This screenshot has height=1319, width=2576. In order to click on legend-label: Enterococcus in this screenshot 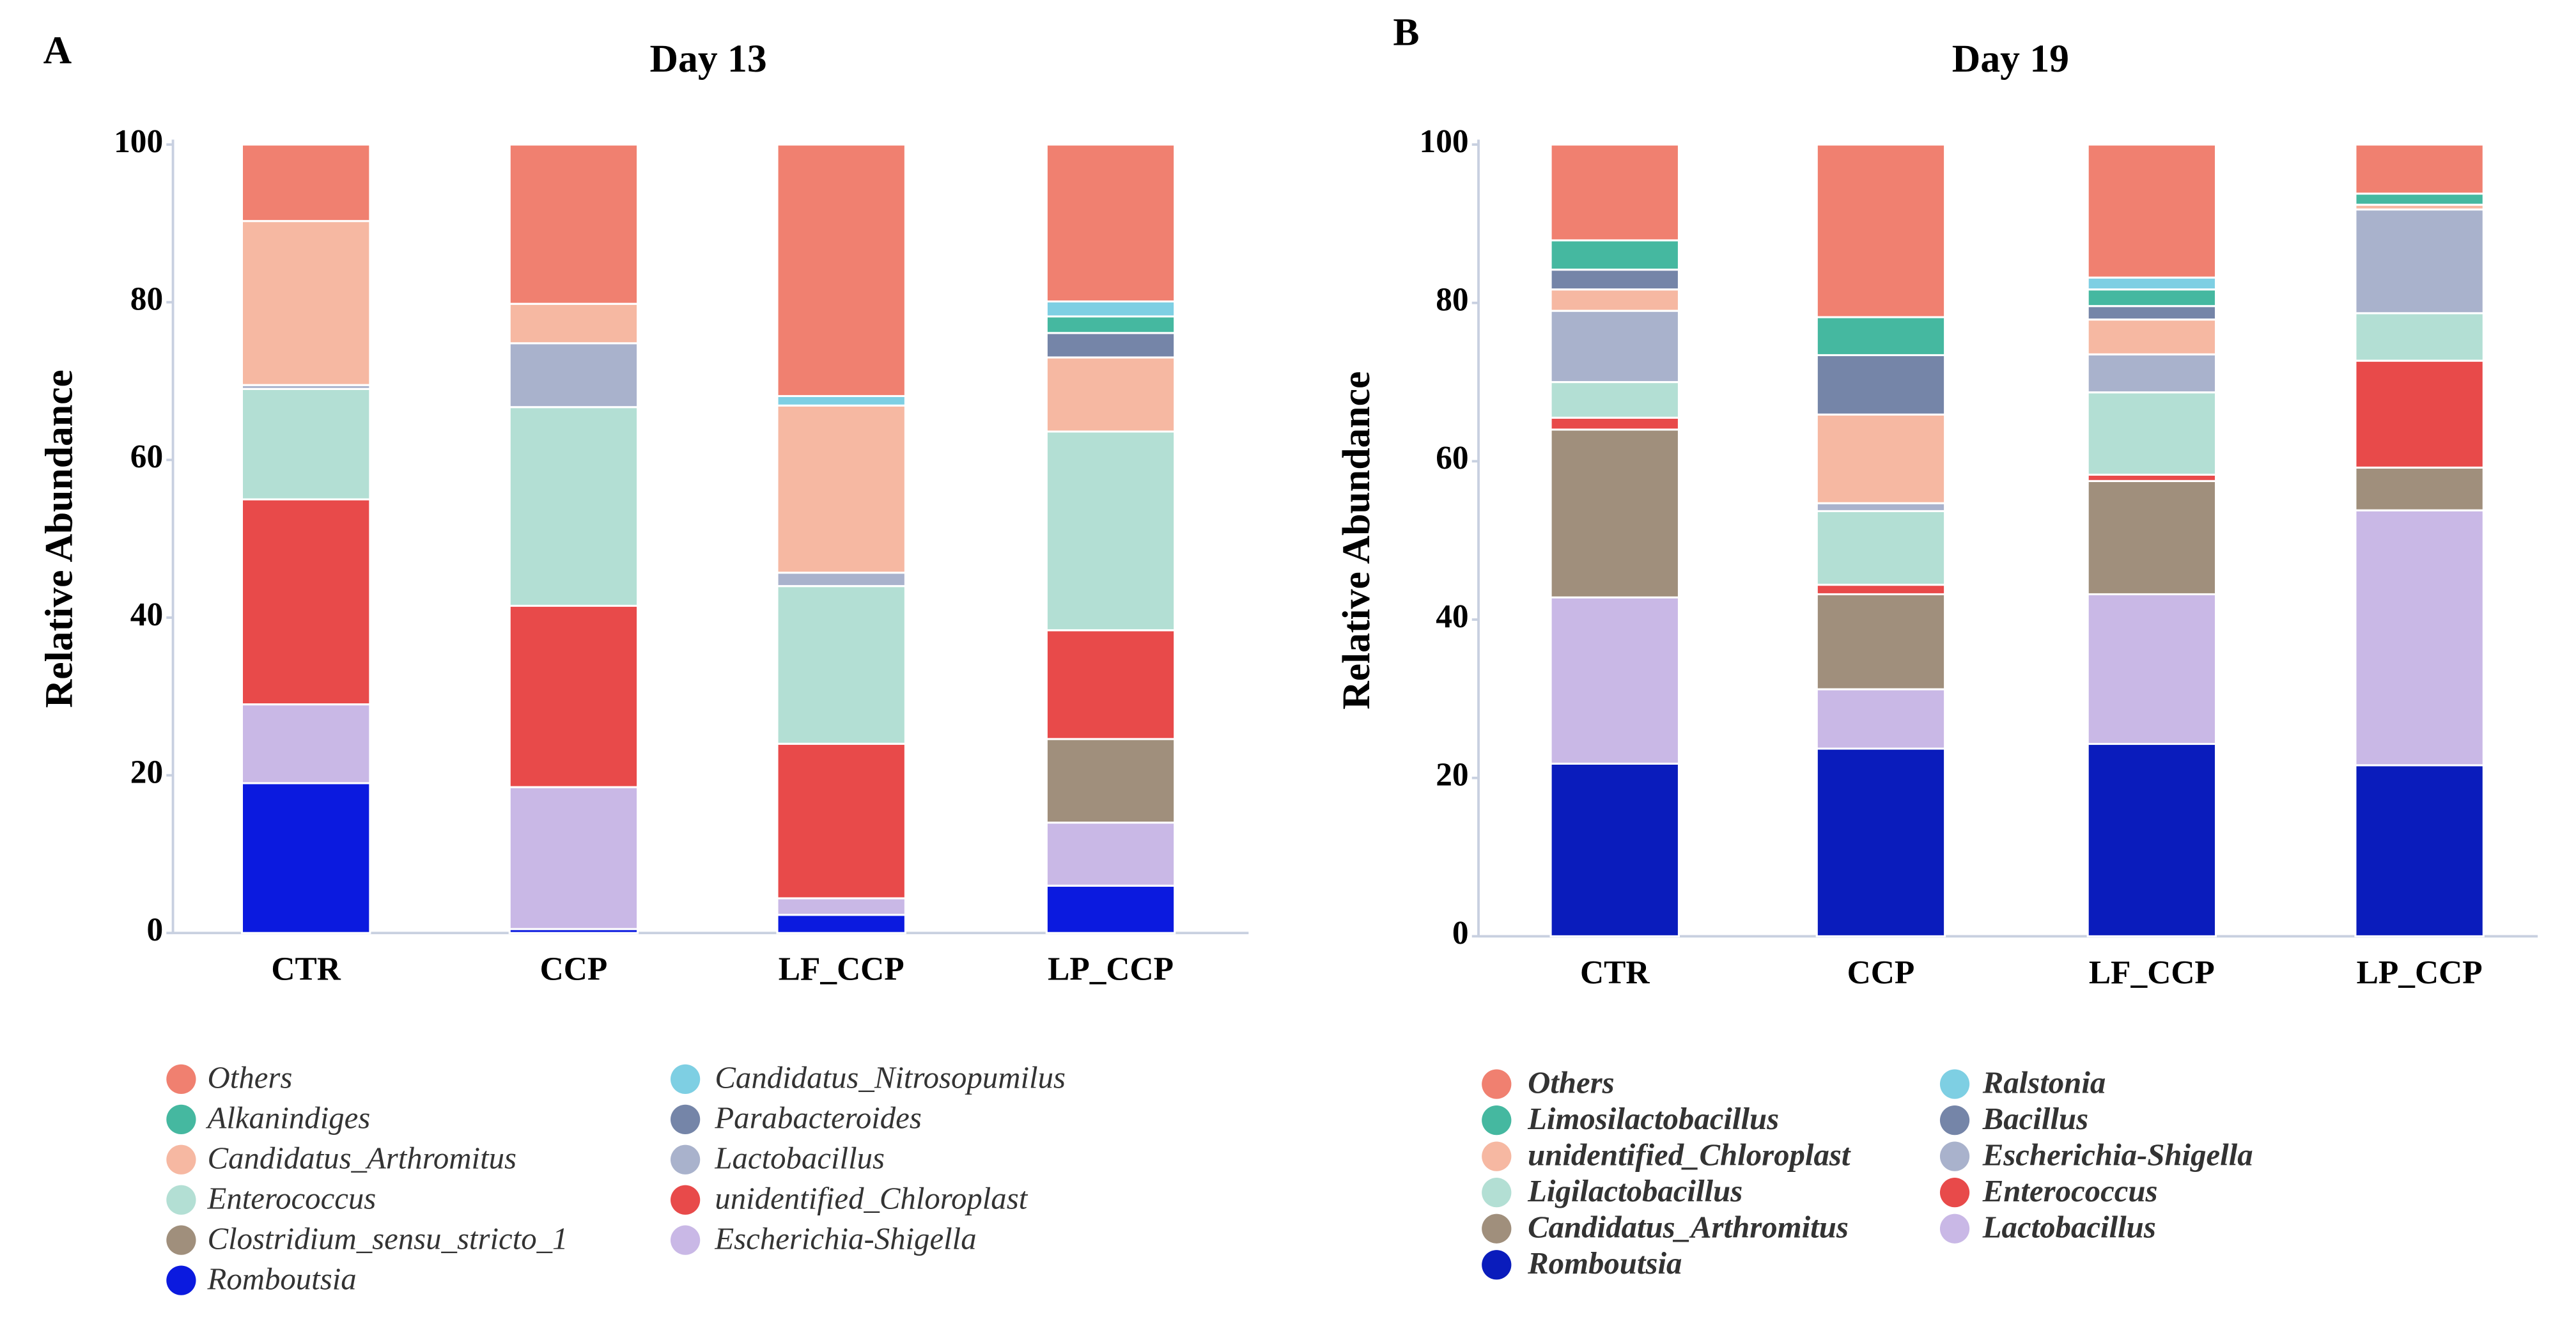, I will do `click(291, 1199)`.